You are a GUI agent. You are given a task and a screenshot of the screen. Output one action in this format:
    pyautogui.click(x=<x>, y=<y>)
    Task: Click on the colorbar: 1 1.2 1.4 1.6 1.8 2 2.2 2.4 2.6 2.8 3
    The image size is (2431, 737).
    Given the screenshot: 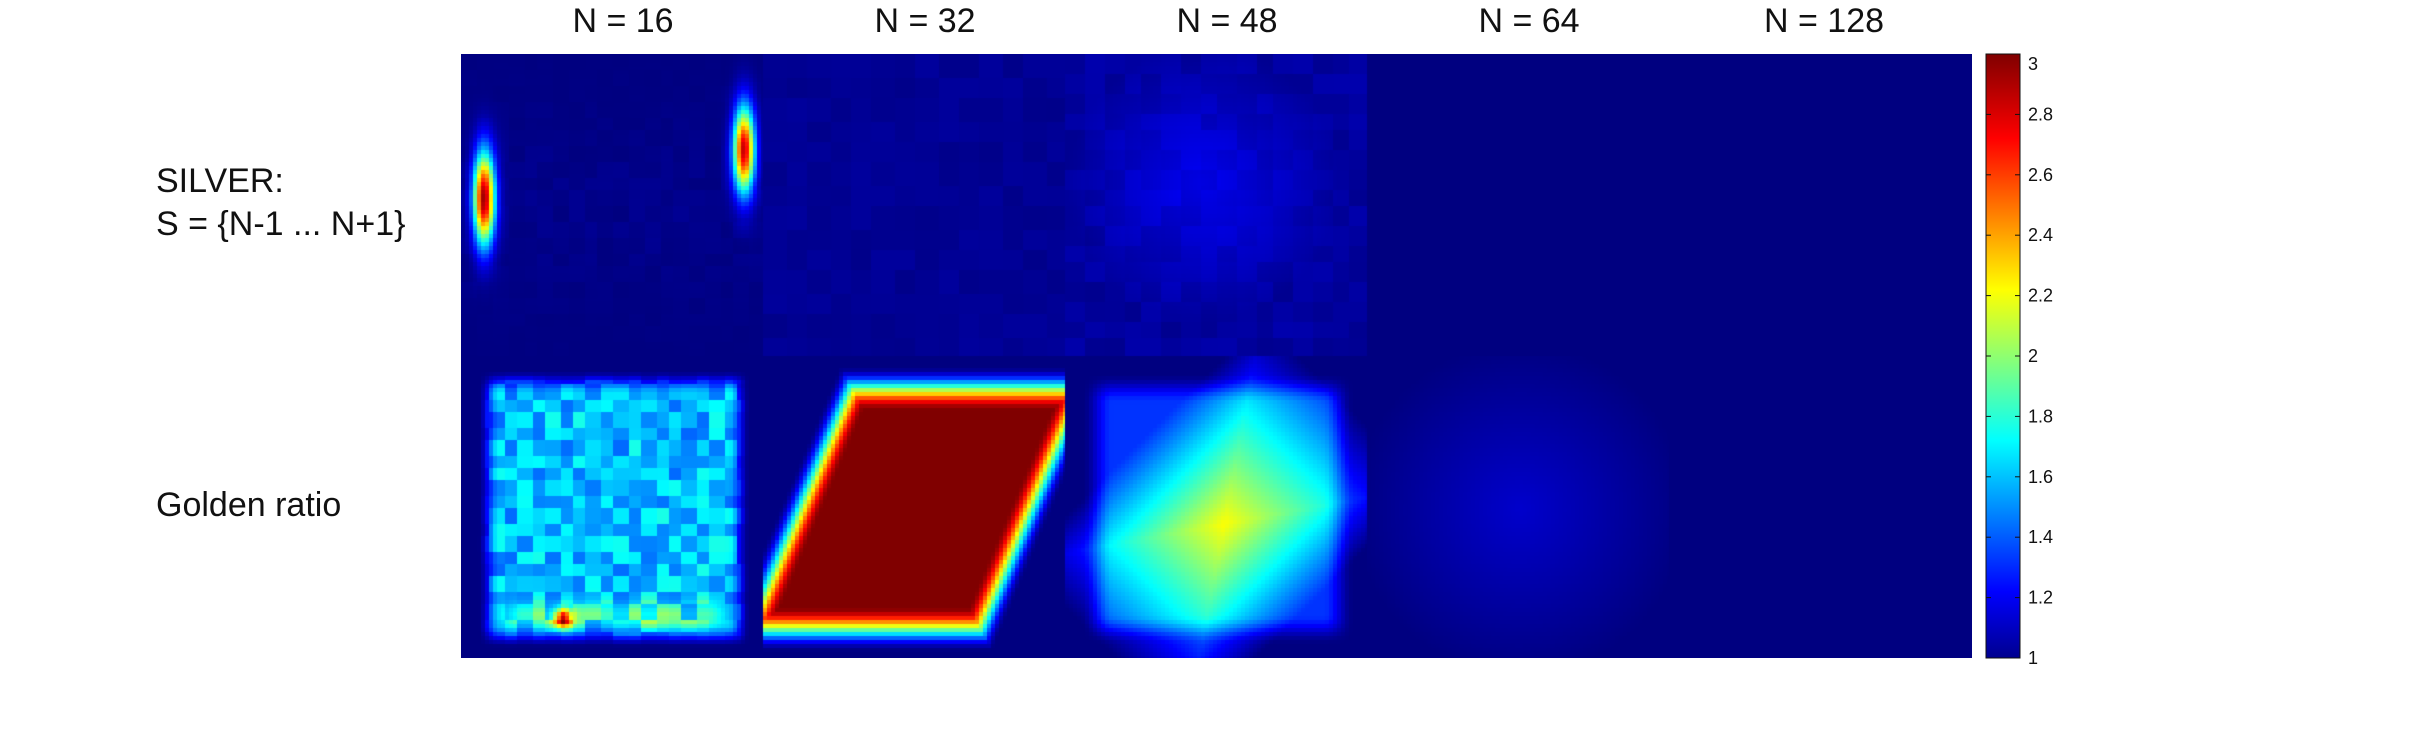 What is the action you would take?
    pyautogui.click(x=2019, y=360)
    